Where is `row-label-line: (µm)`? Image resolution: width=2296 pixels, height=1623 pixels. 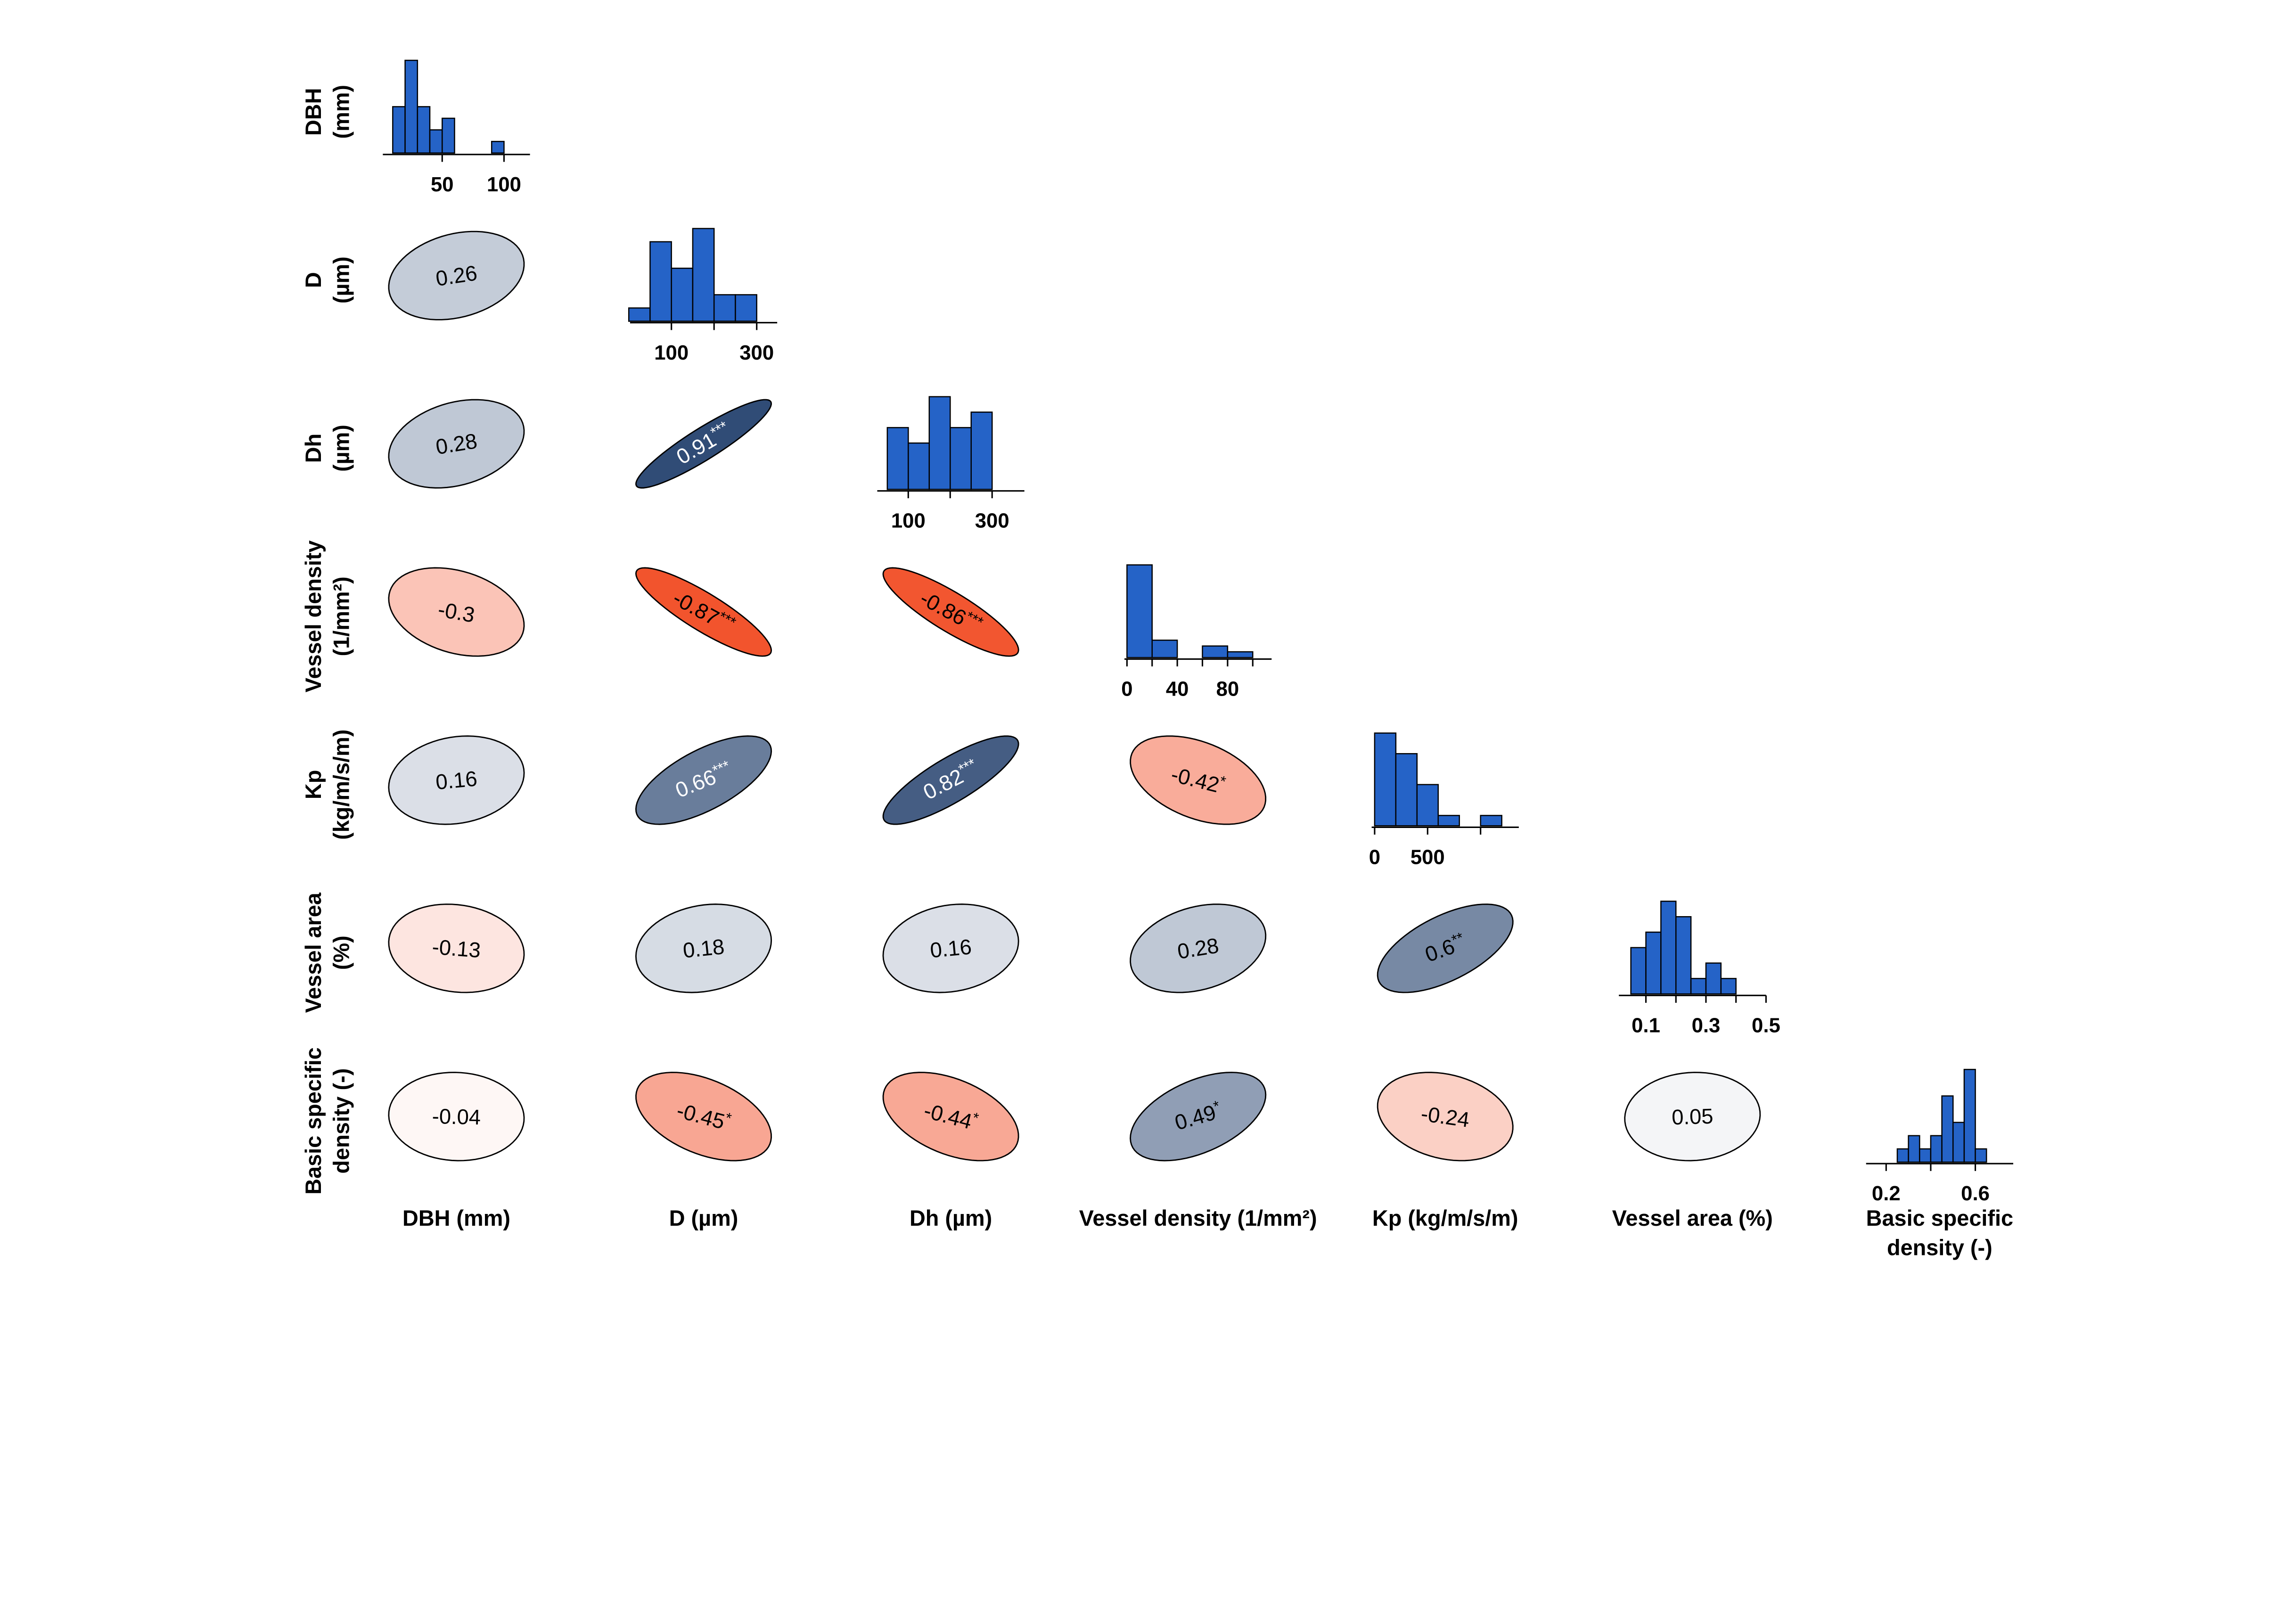
row-label-line: (µm) is located at coordinates (341, 449).